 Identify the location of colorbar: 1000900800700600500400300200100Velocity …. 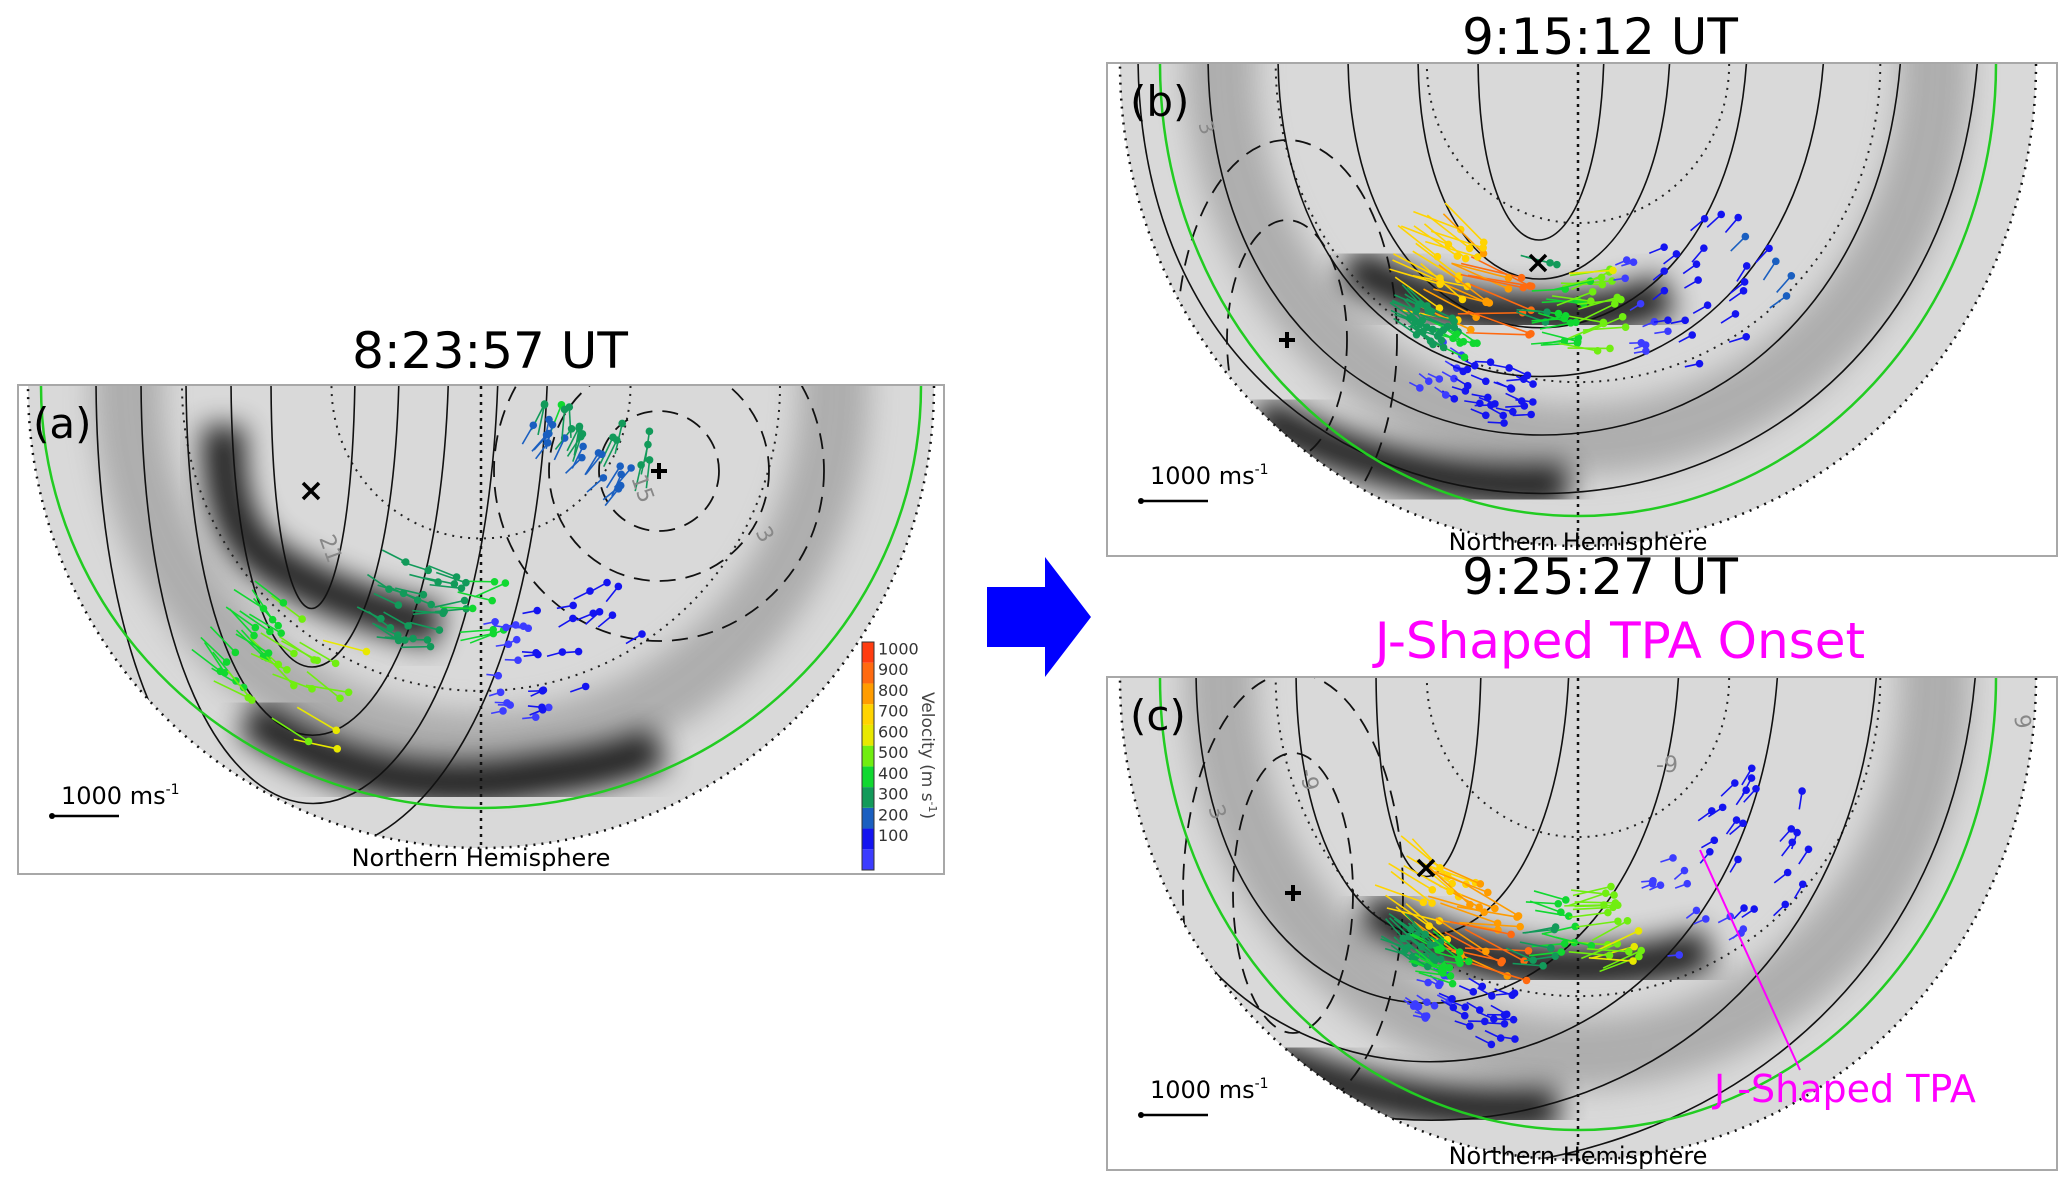
(900, 755).